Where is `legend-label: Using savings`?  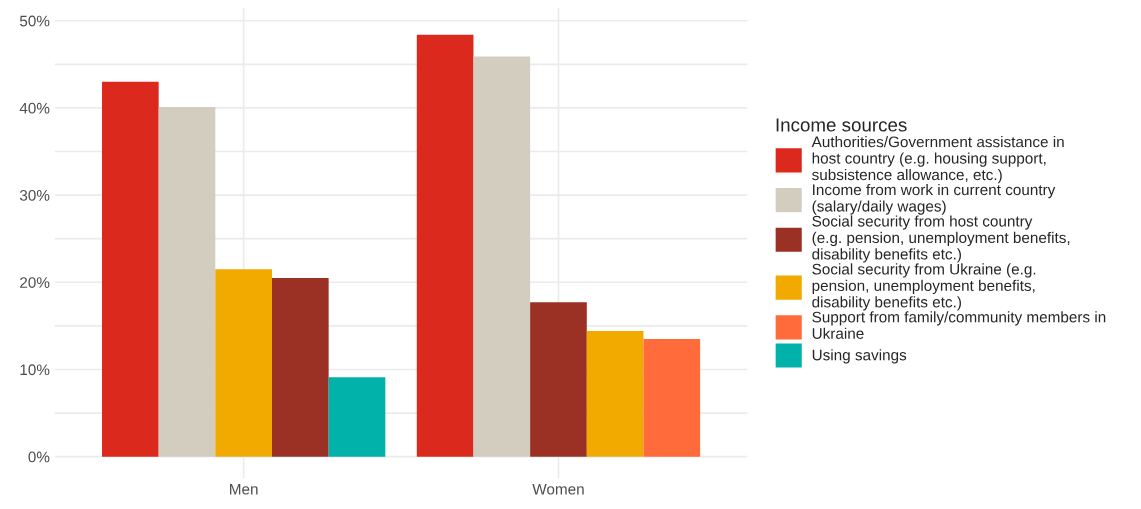 legend-label: Using savings is located at coordinates (859, 356).